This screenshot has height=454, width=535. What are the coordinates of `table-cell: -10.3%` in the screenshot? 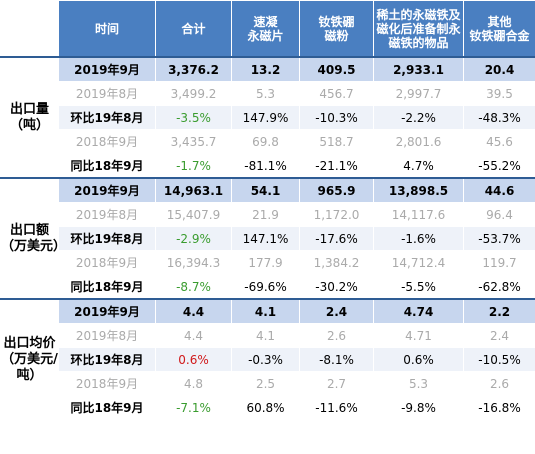 It's located at (336, 117).